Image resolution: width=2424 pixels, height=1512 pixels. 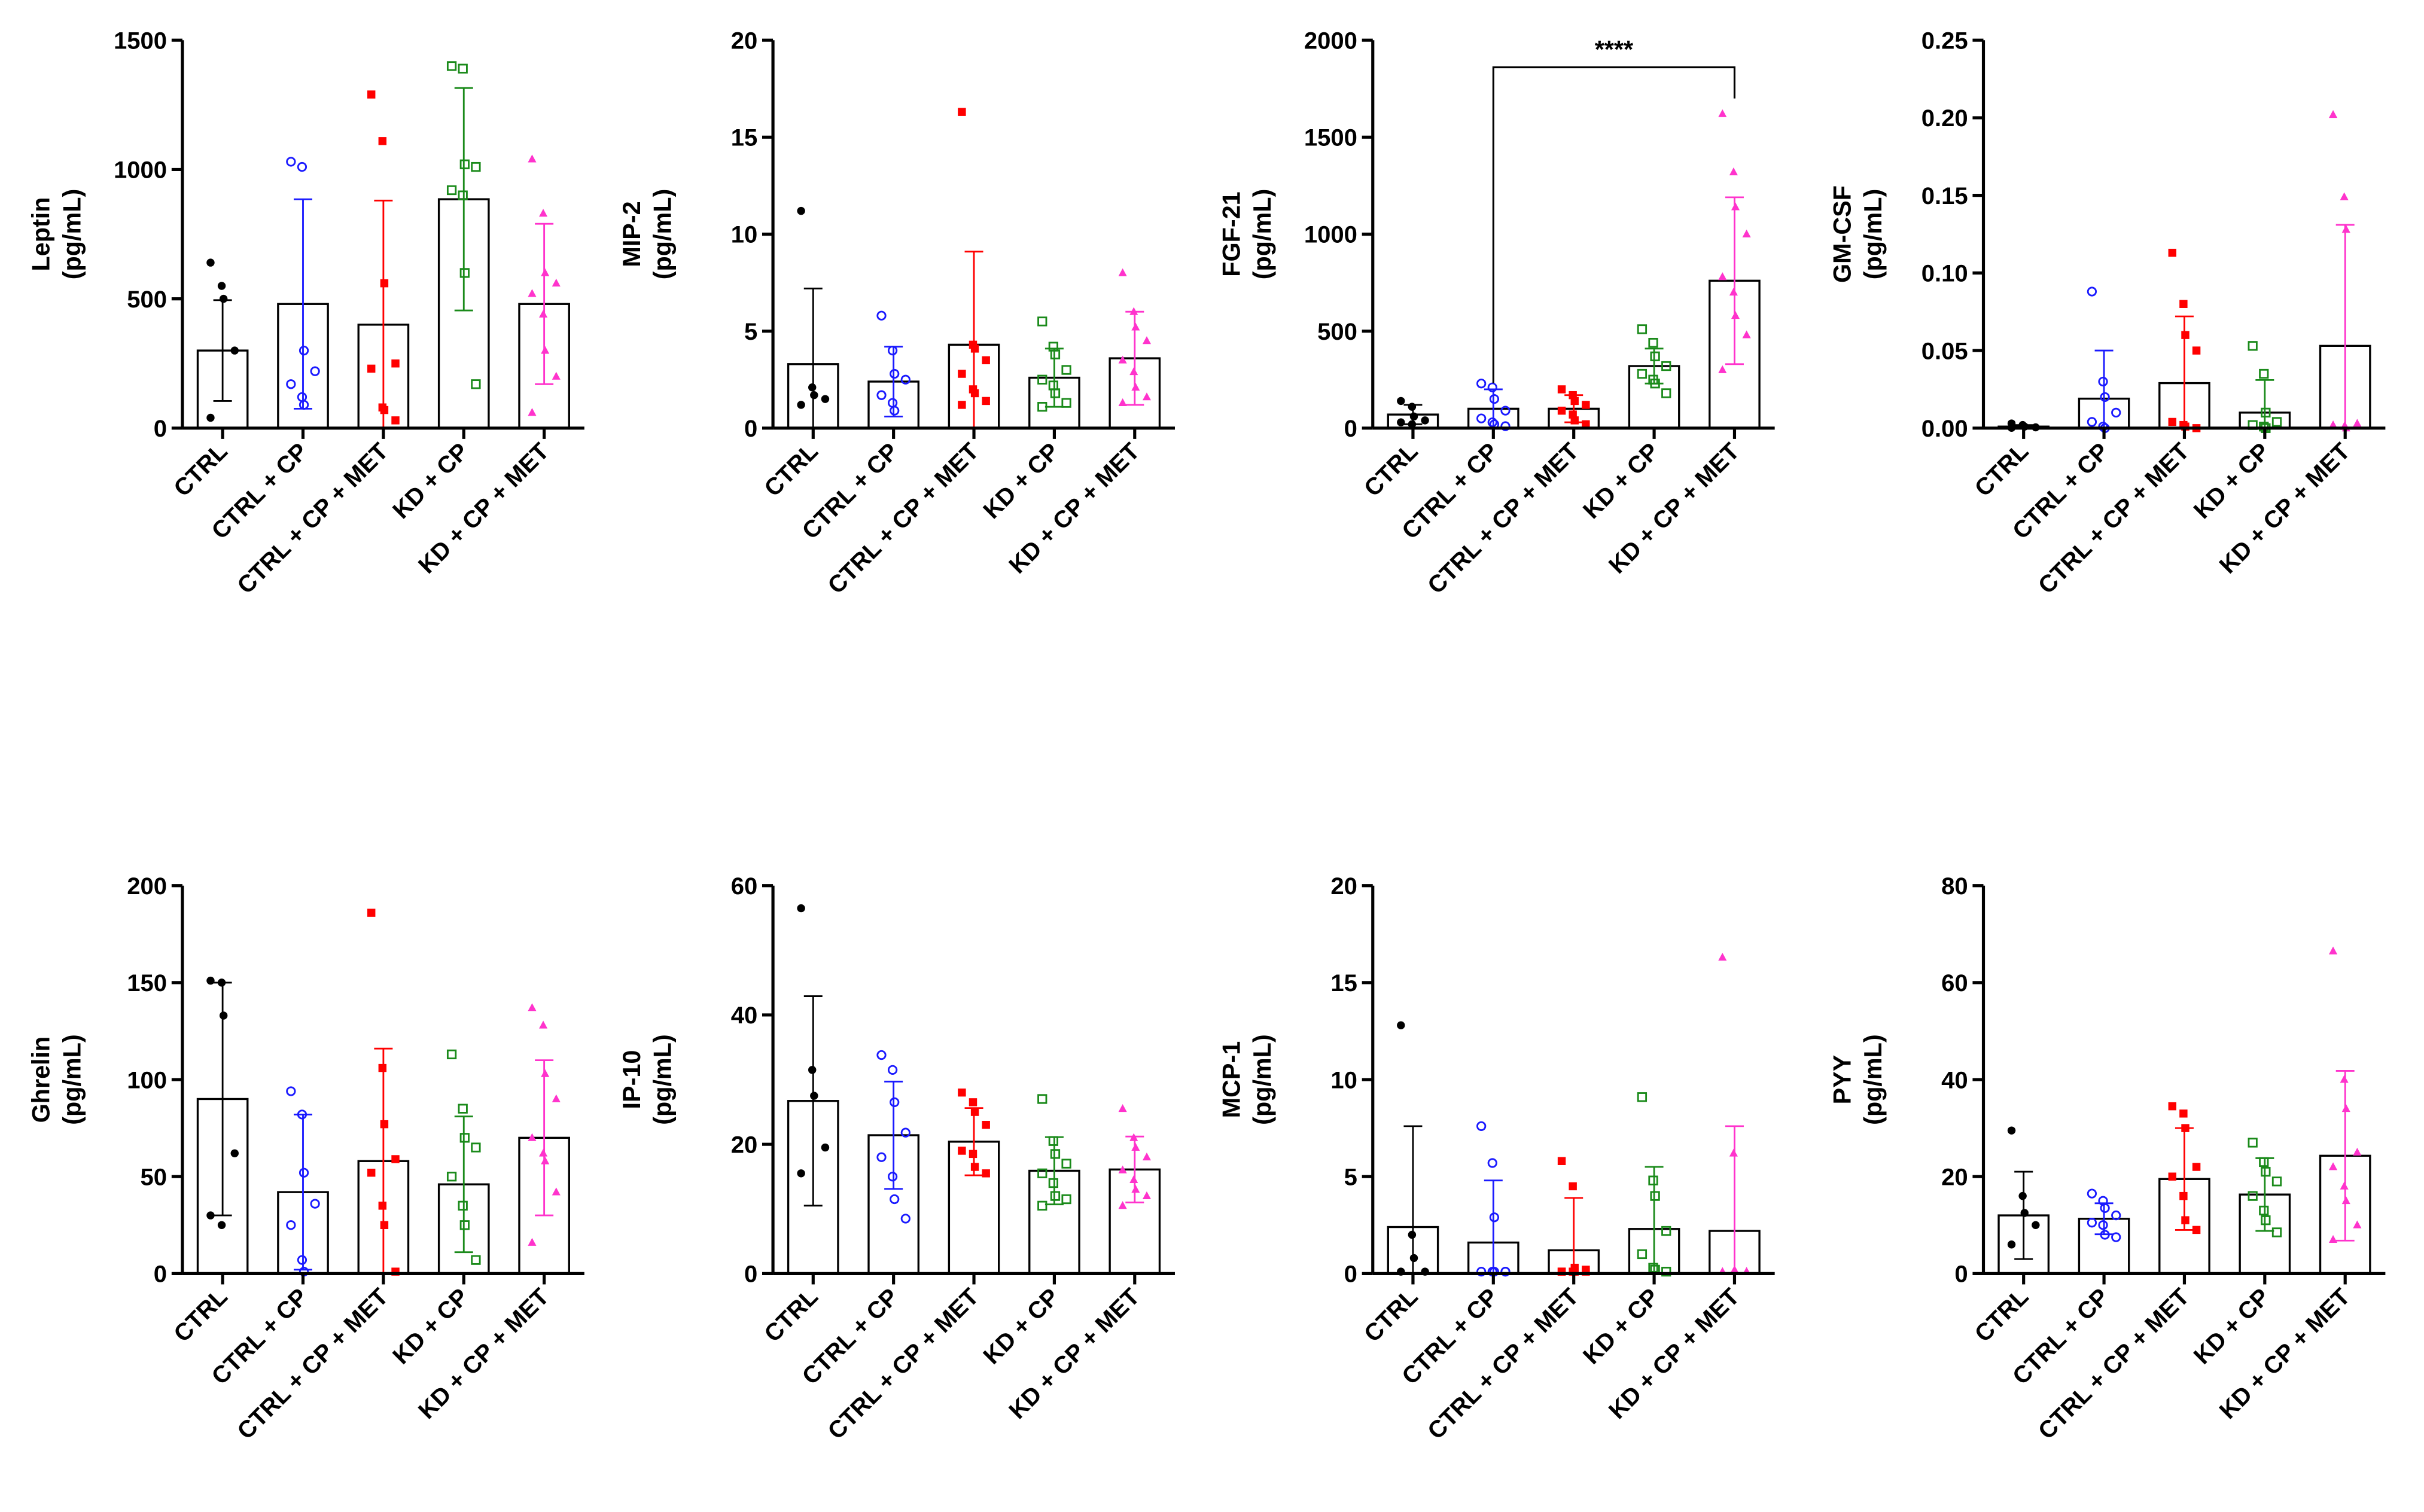 I want to click on y-axis-label: PYY, so click(x=1842, y=1080).